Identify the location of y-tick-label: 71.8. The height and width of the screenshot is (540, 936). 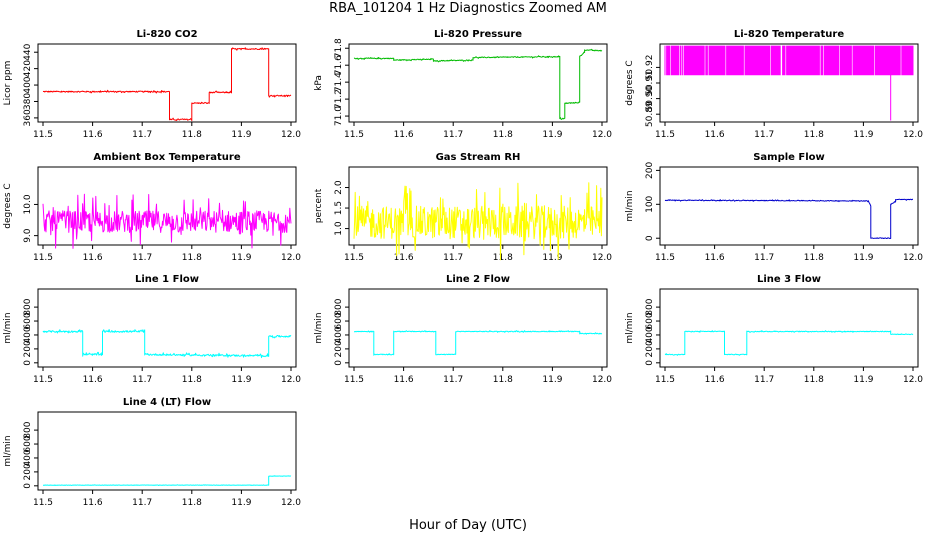
(339, 48).